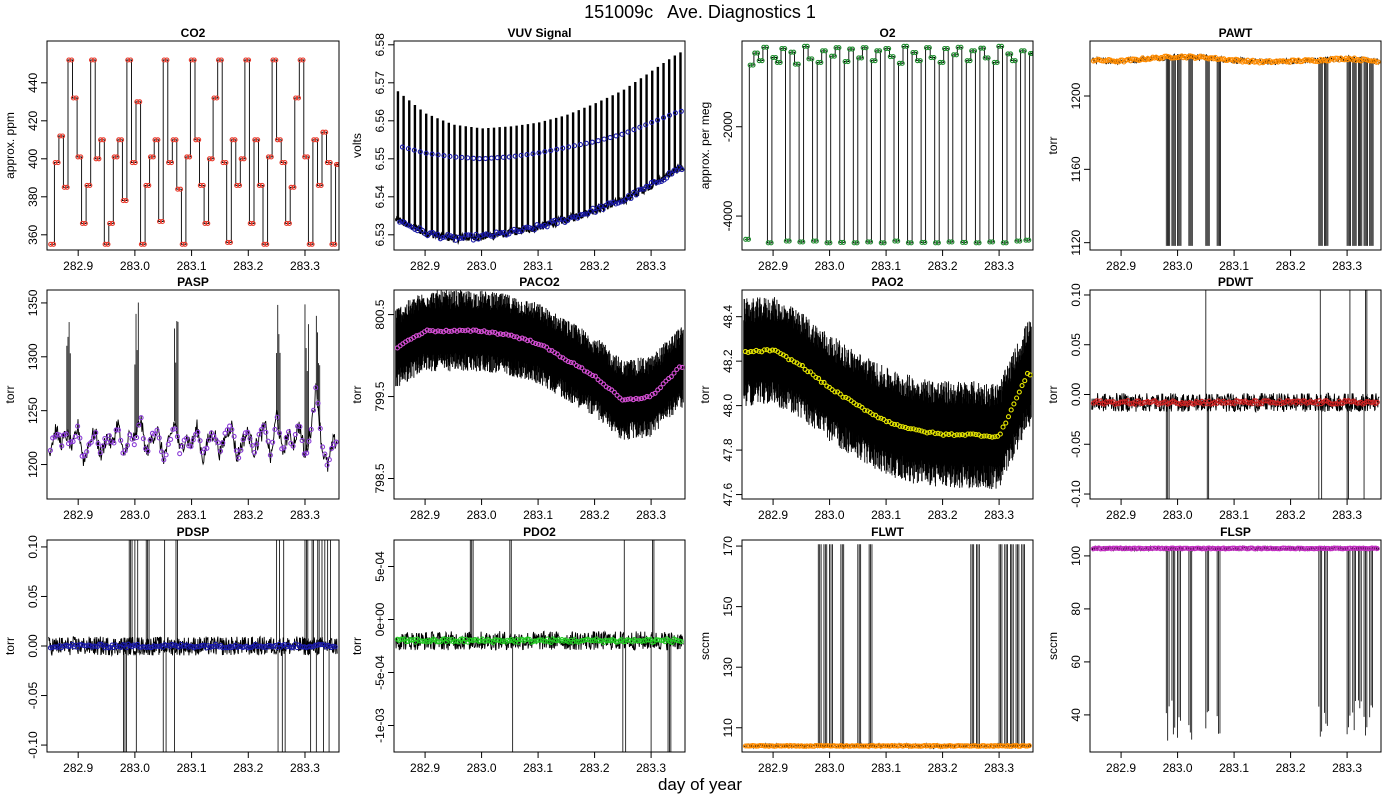 This screenshot has width=1400, height=800. Describe the element at coordinates (1076, 494) in the screenshot. I see `y-tick-label: -0.10` at that location.